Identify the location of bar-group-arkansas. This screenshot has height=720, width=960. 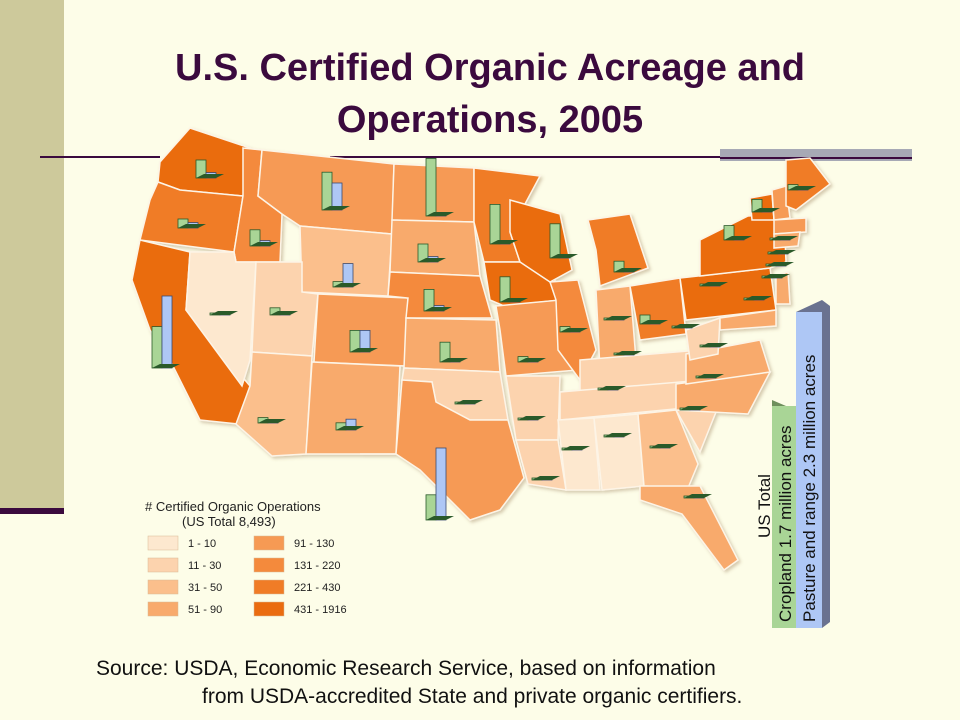
(531, 418).